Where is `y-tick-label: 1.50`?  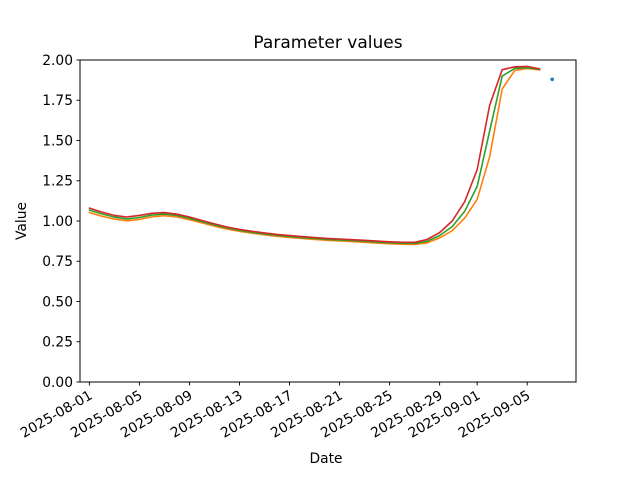
y-tick-label: 1.50 is located at coordinates (57, 141).